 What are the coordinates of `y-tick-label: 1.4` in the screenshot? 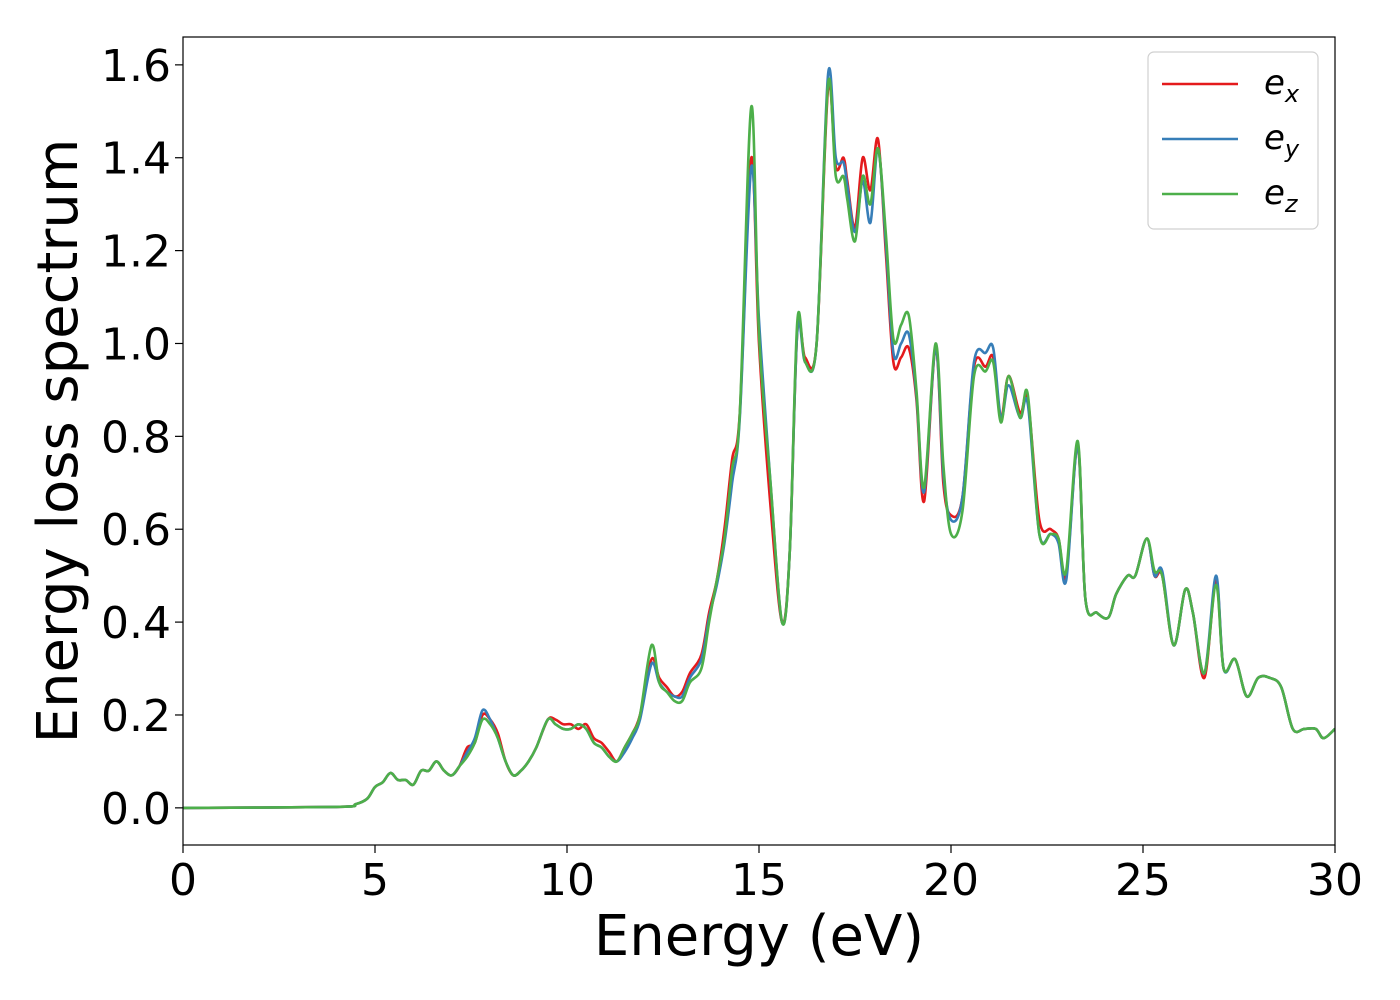 It's located at (136, 159).